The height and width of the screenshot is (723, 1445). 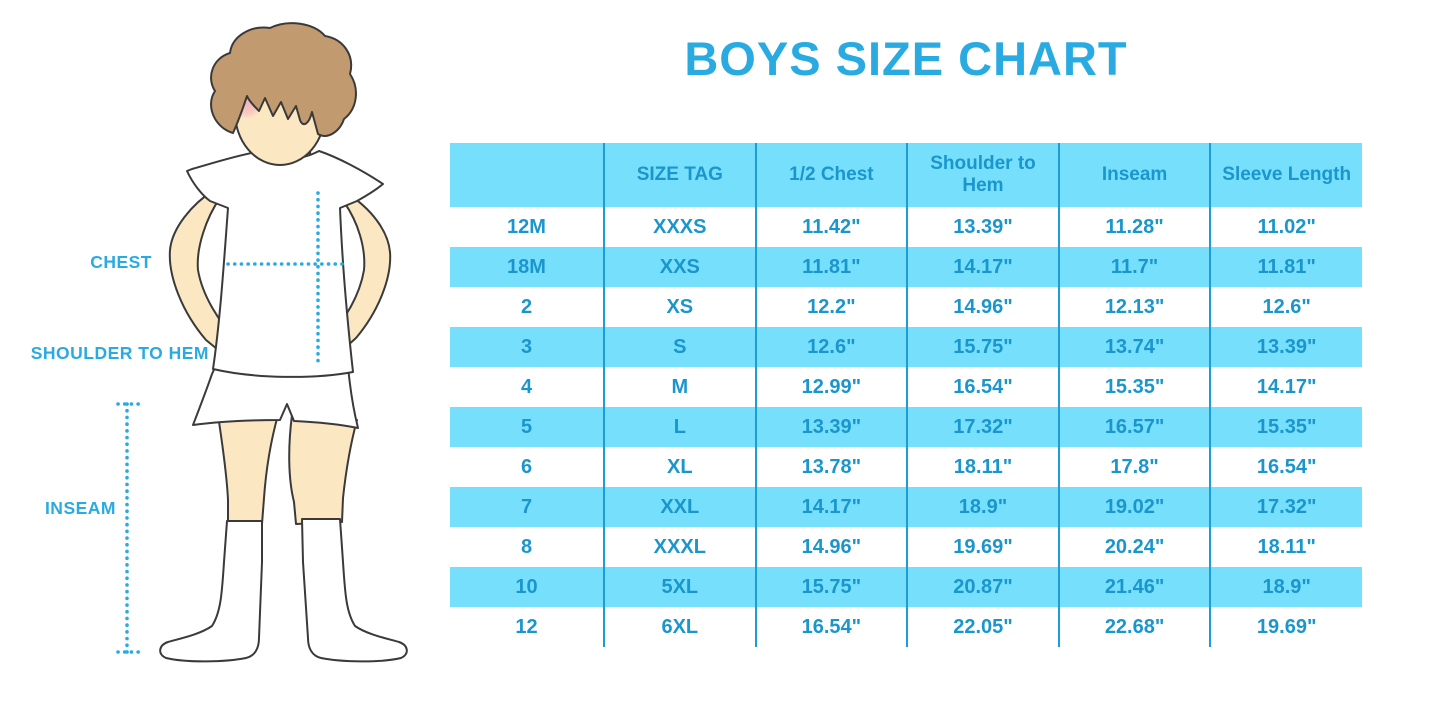 I want to click on measurement-cell: S, so click(x=679, y=347).